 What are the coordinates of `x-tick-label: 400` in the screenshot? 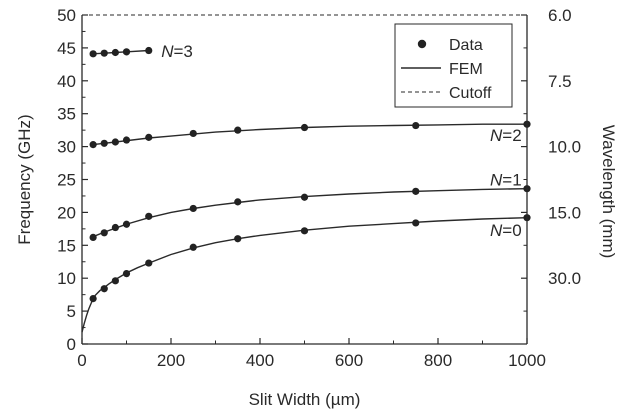 It's located at (260, 360).